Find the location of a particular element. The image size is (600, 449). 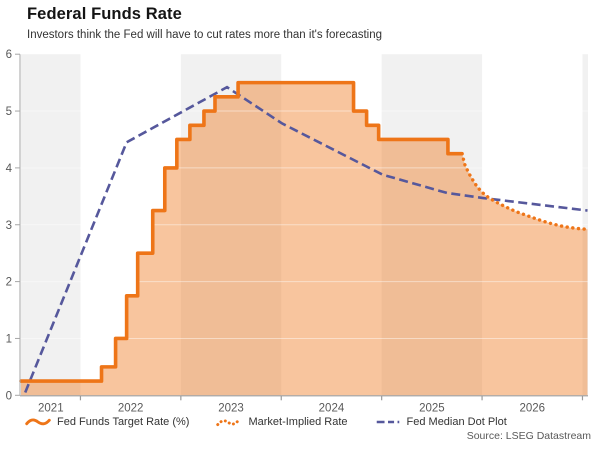

legend-item-1: Market-Implied Rate is located at coordinates (282, 422).